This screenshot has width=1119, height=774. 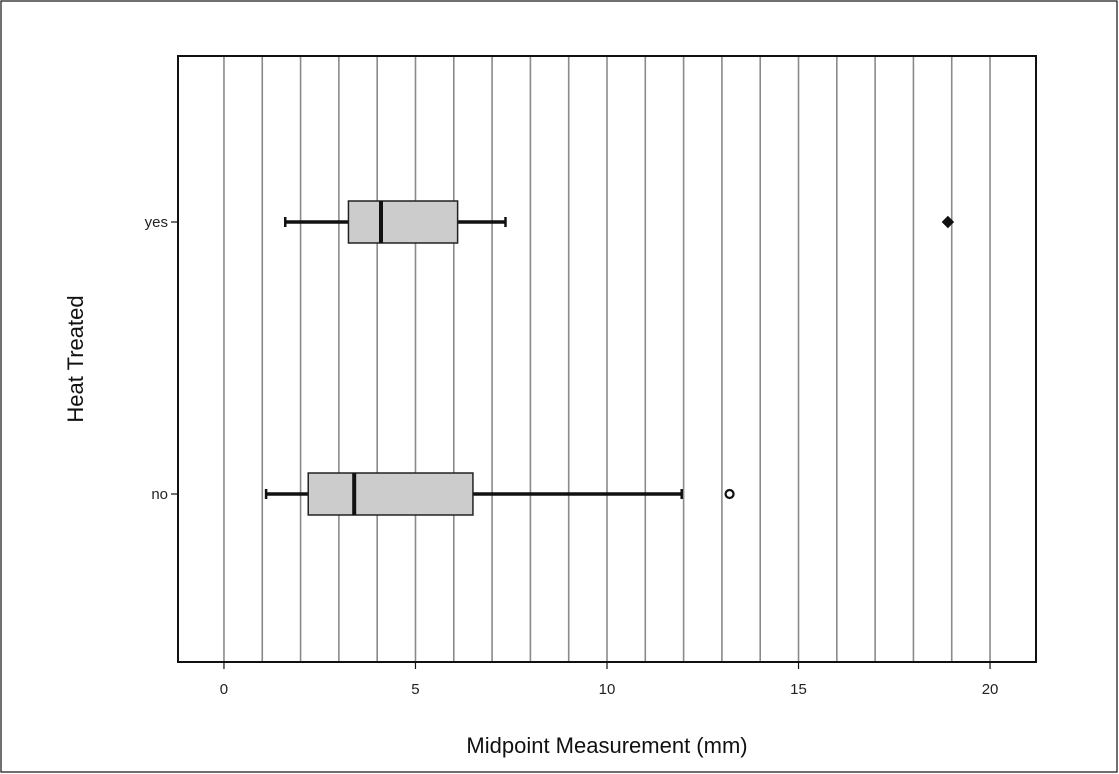 I want to click on boxplot-no, so click(x=499, y=494).